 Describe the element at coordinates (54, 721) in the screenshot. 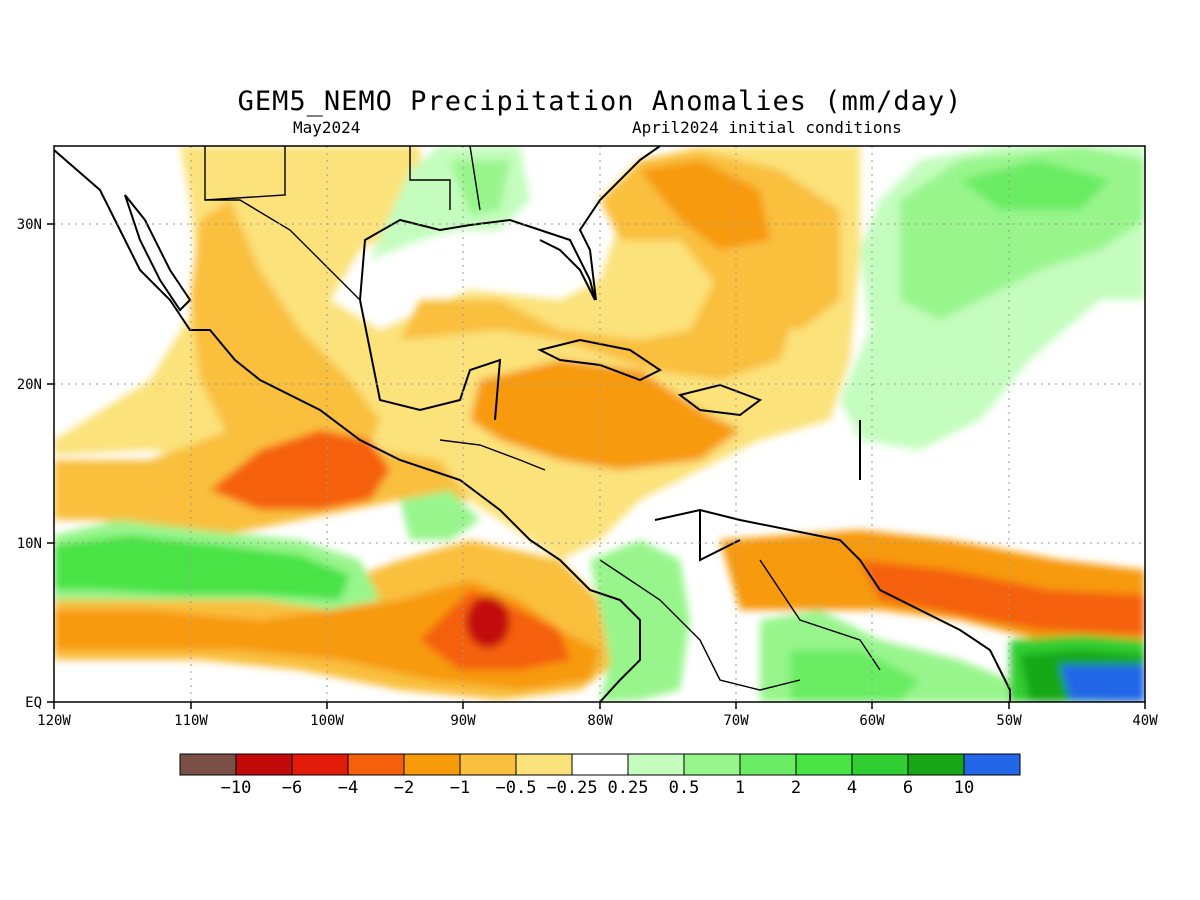

I see `x-tick-label: 120W` at that location.